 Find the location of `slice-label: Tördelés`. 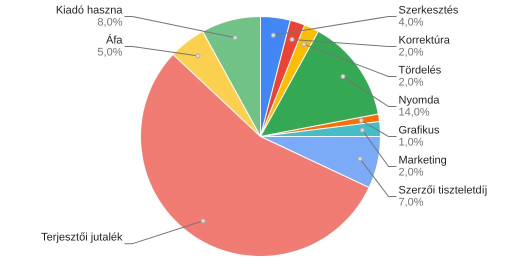

slice-label: Tördelés is located at coordinates (420, 70).